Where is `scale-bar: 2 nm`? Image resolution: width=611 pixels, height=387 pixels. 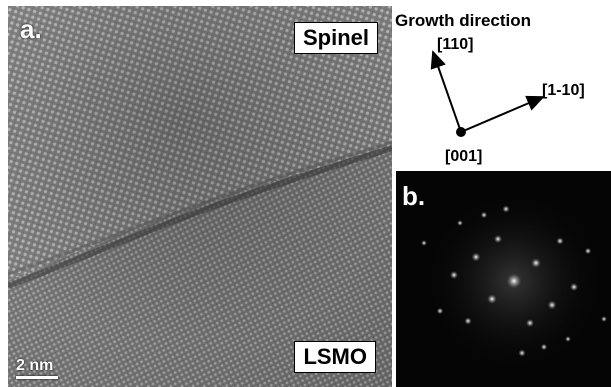 scale-bar: 2 nm is located at coordinates (37, 368).